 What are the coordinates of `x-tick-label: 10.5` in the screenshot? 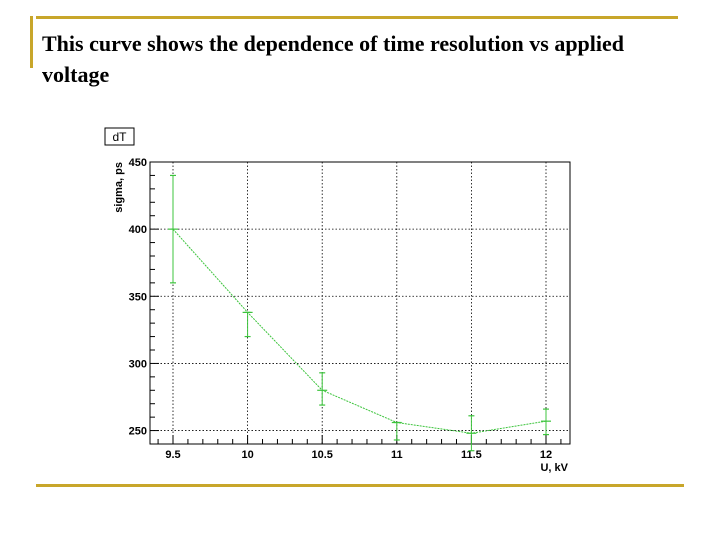 It's located at (321, 455).